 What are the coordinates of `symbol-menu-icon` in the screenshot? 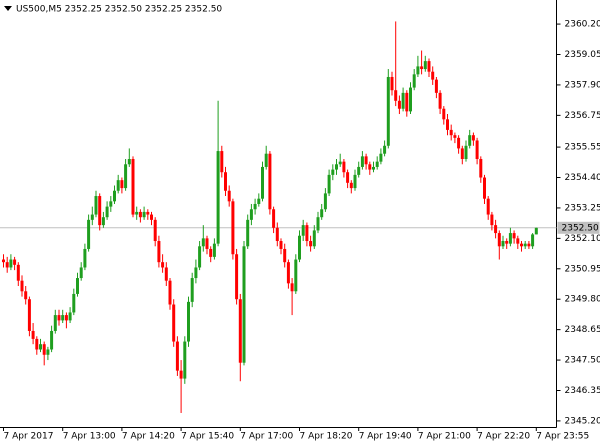 It's located at (8, 8).